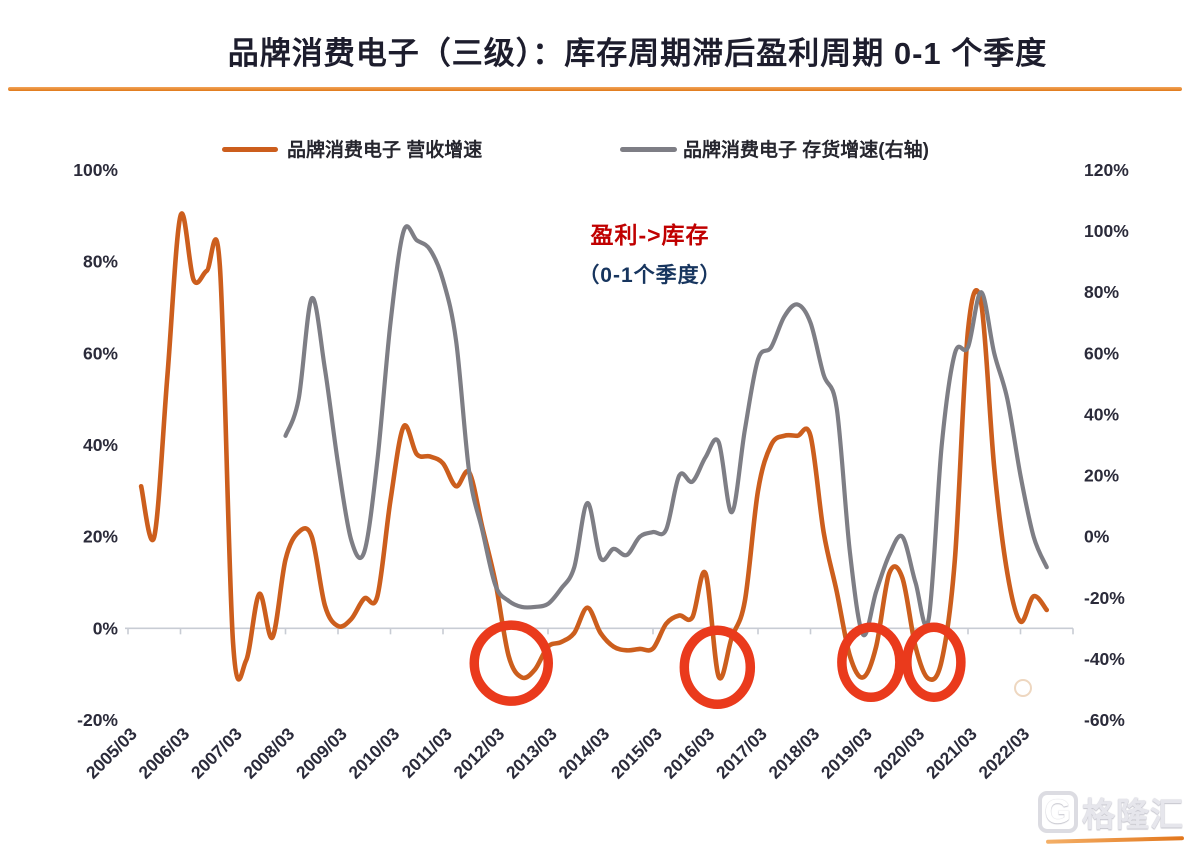  What do you see at coordinates (648, 149) in the screenshot?
I see `legend-swatch-inventory` at bounding box center [648, 149].